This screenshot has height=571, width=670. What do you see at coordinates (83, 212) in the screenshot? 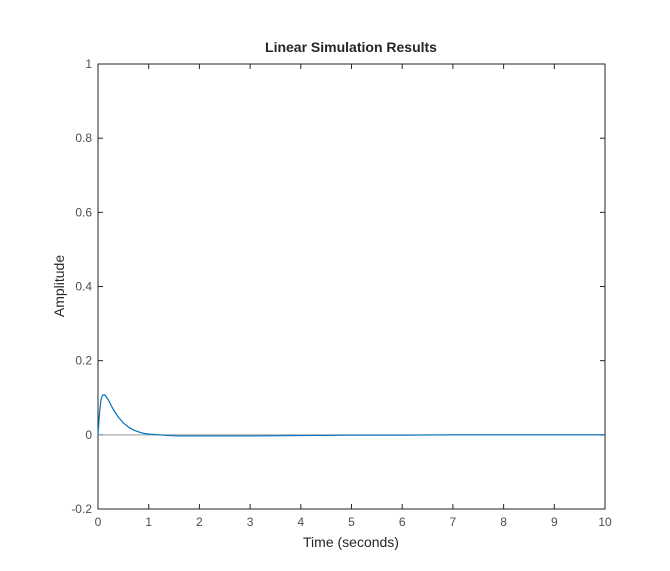
I see `y-tick-label: 0.6` at bounding box center [83, 212].